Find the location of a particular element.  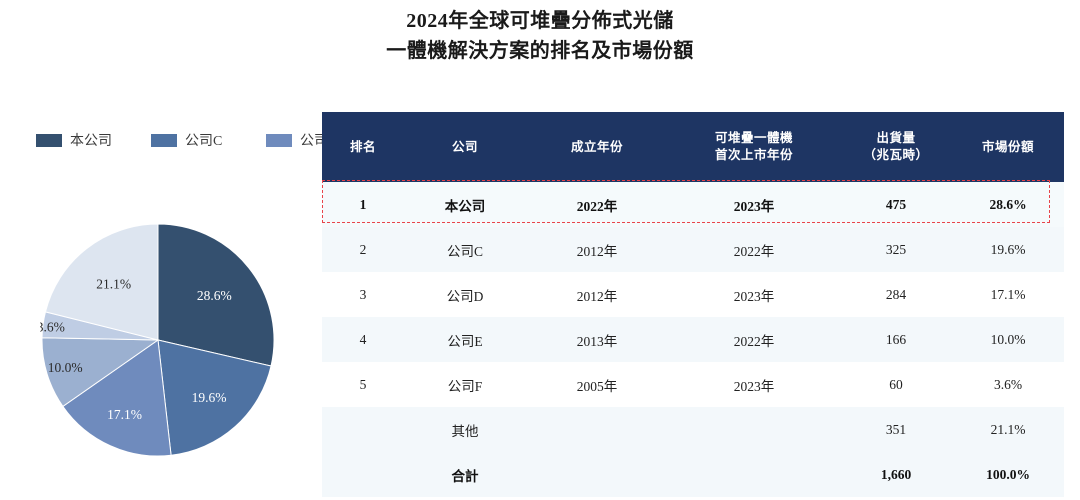

table-row: 4 公司E 2013年 2022年 166 10.0% is located at coordinates (693, 339).